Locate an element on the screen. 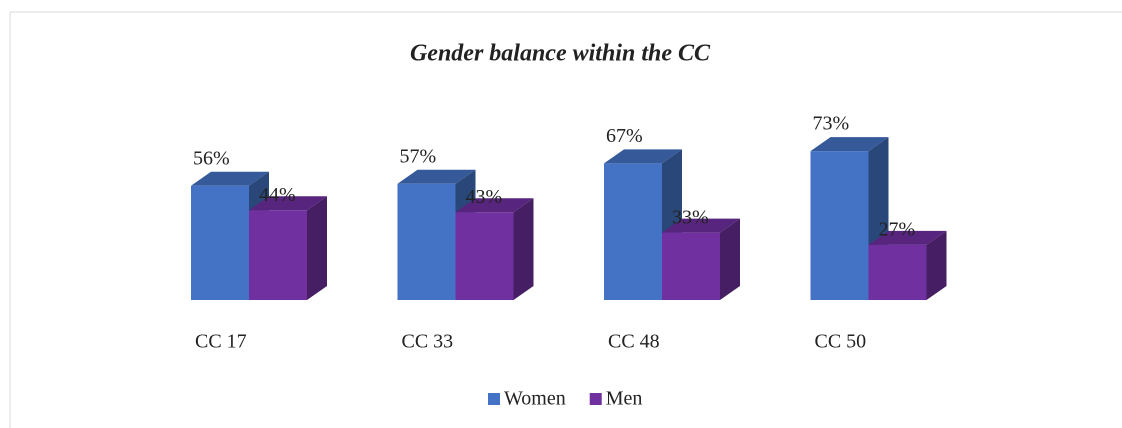 The height and width of the screenshot is (428, 1122). x-tick-label: CC 33 is located at coordinates (428, 342).